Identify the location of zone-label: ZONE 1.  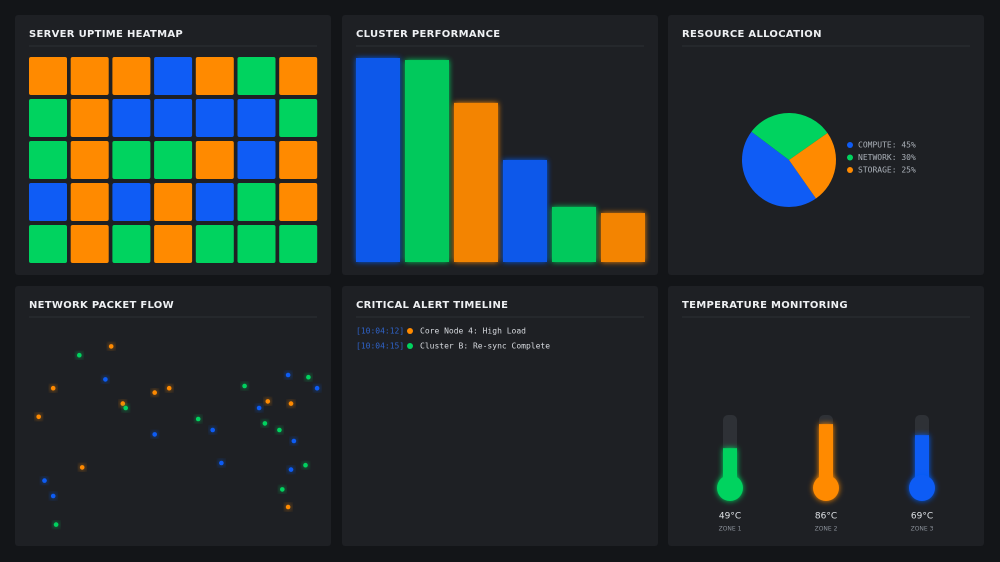
(730, 529).